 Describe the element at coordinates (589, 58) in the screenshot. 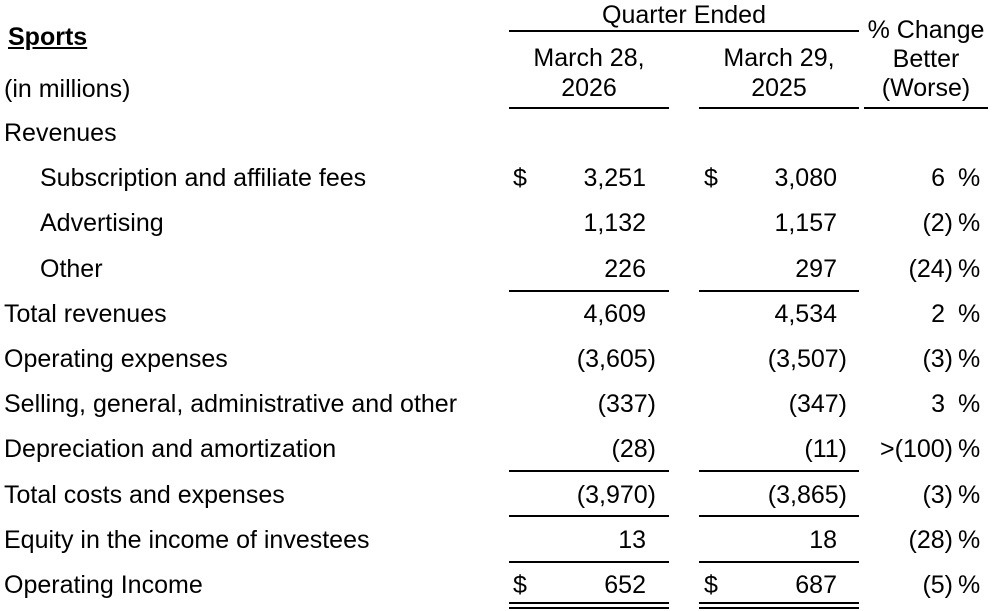

I see `col1-header-line1: March 28,` at that location.